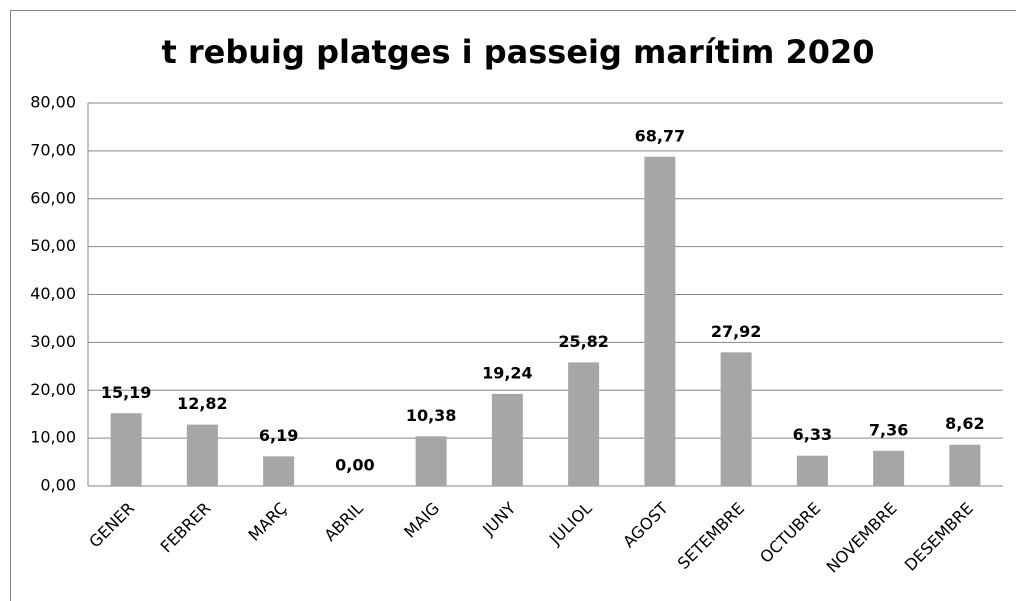 Image resolution: width=1016 pixels, height=601 pixels. I want to click on data-label: 68,77, so click(660, 135).